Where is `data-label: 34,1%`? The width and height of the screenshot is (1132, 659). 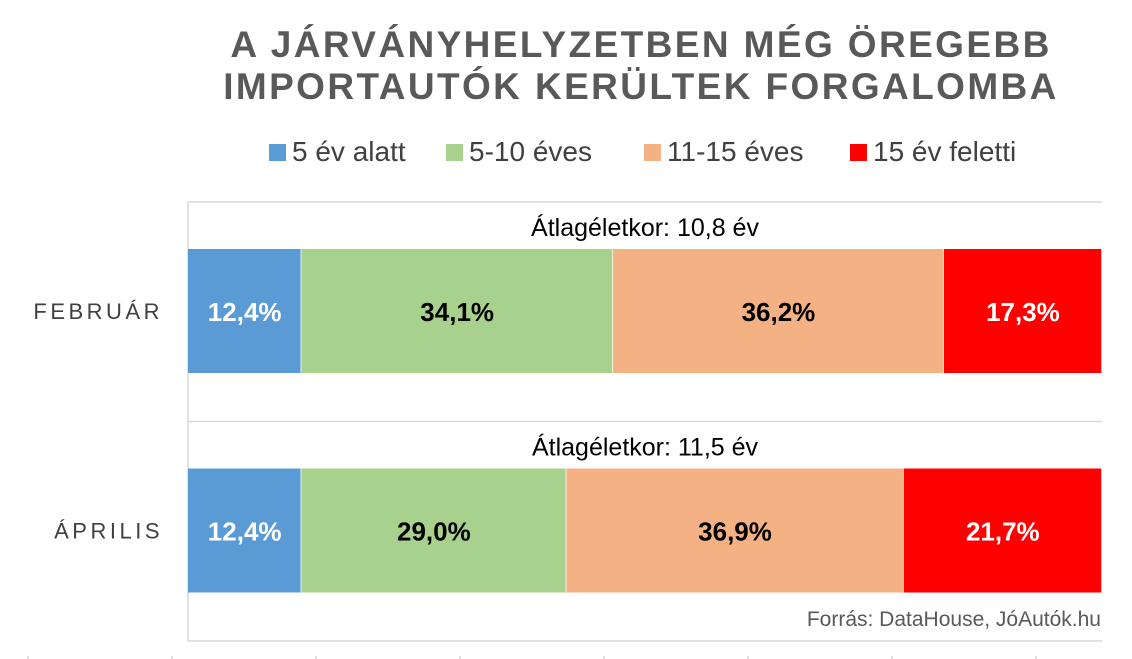
data-label: 34,1% is located at coordinates (457, 312).